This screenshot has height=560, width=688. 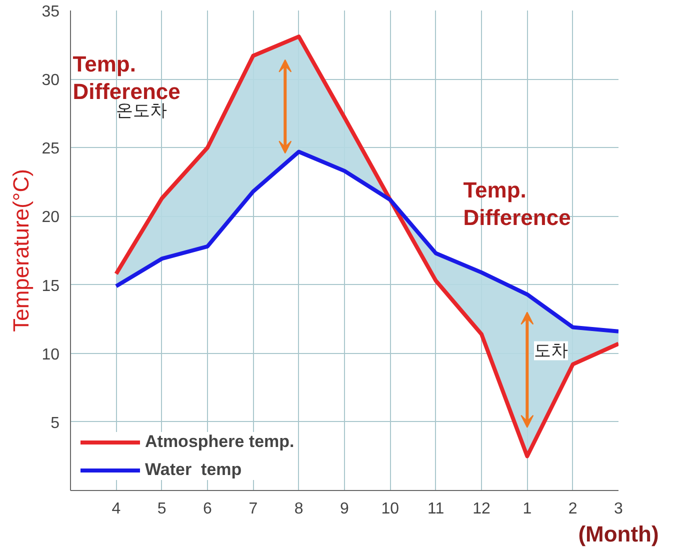 I want to click on annotation: 도차, so click(x=551, y=350).